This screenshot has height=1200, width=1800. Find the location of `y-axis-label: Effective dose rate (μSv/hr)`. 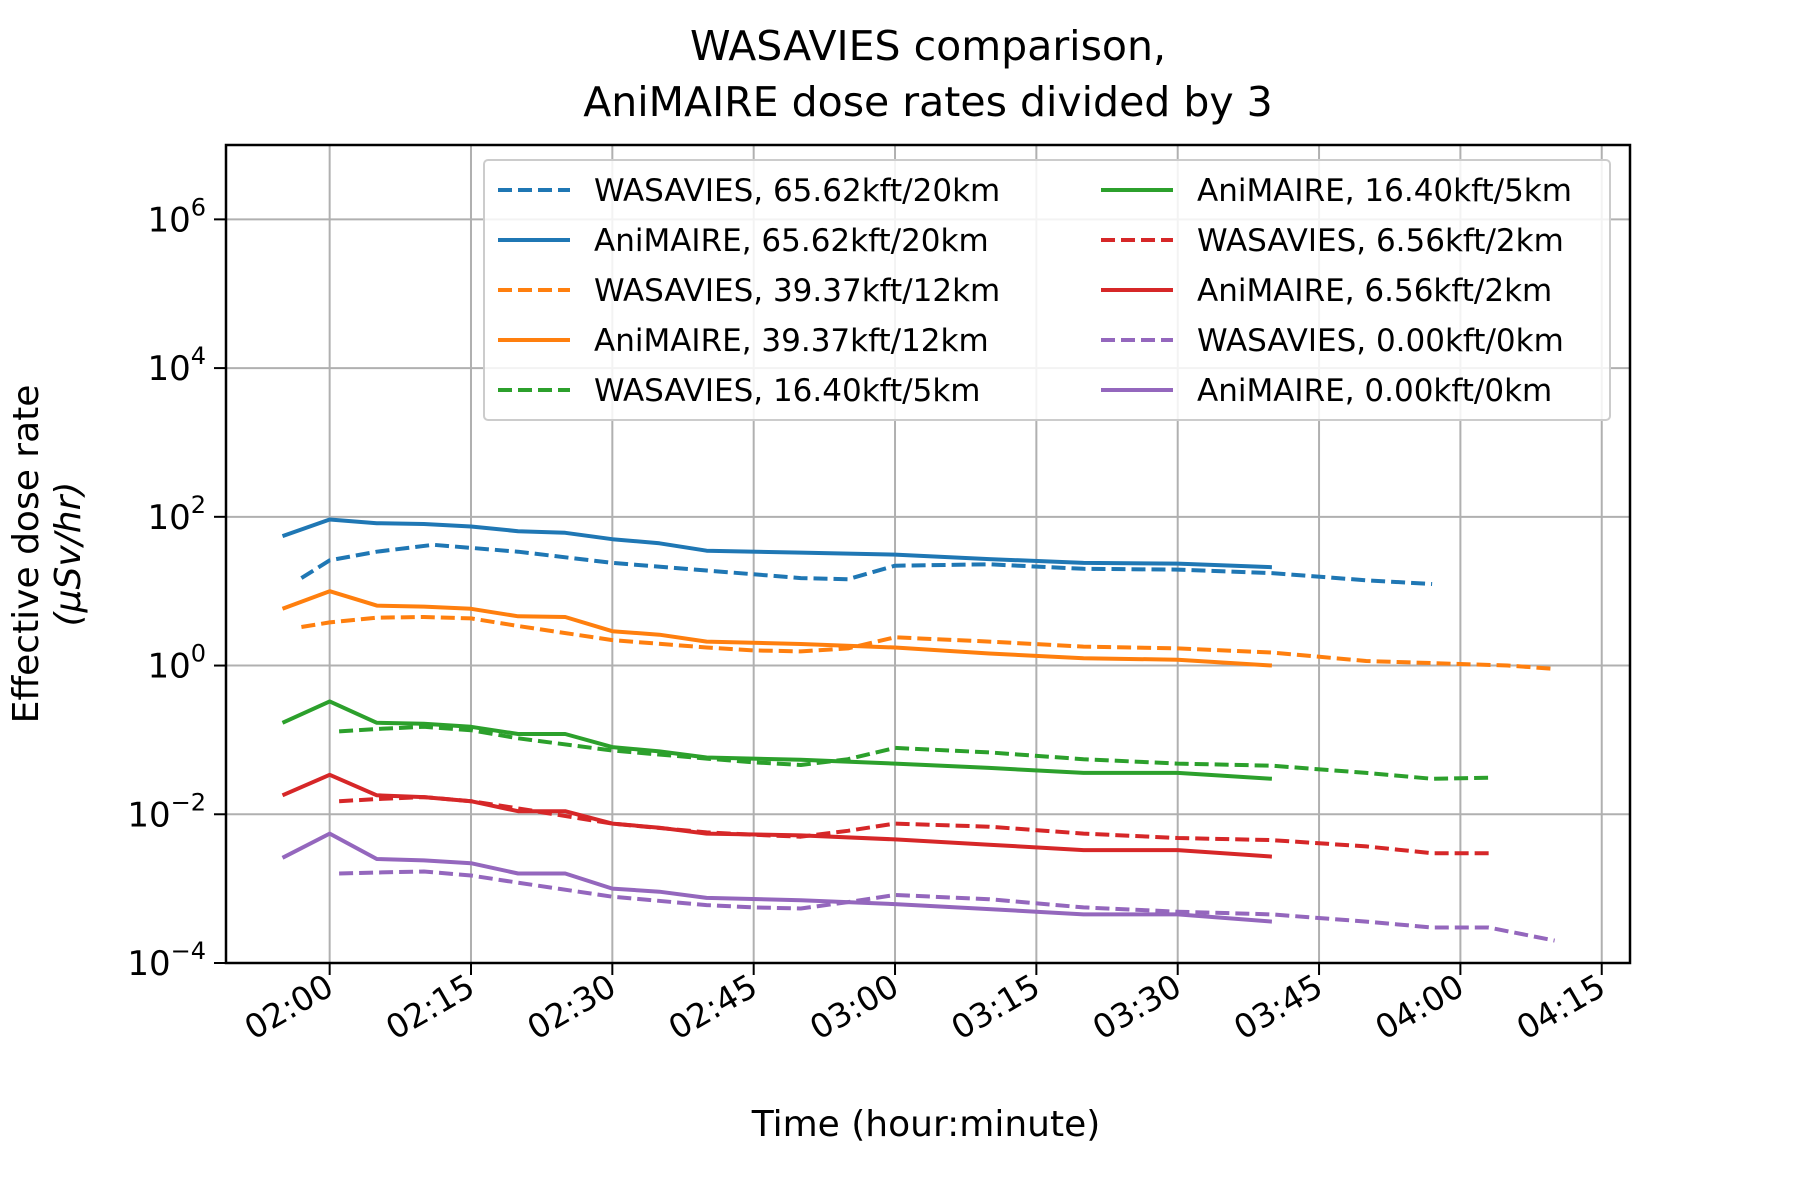

y-axis-label: Effective dose rate (μSv/hr) is located at coordinates (47, 554).